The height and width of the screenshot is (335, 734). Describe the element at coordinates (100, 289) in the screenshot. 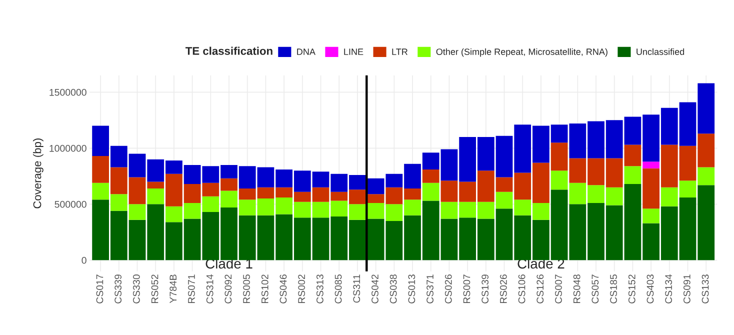

I see `x-tick-label: CS017` at that location.